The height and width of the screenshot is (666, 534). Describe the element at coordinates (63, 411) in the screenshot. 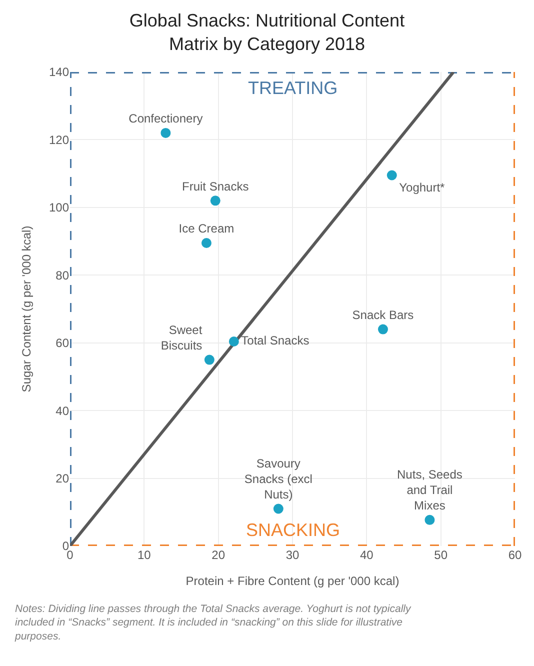

I see `y-tick-label: 40` at that location.